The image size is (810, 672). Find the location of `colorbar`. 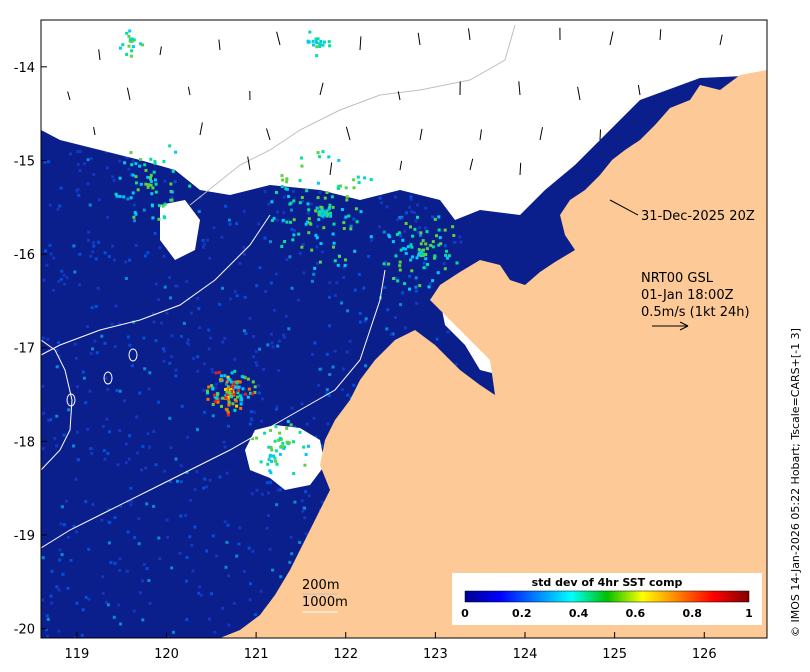

colorbar is located at coordinates (607, 596).